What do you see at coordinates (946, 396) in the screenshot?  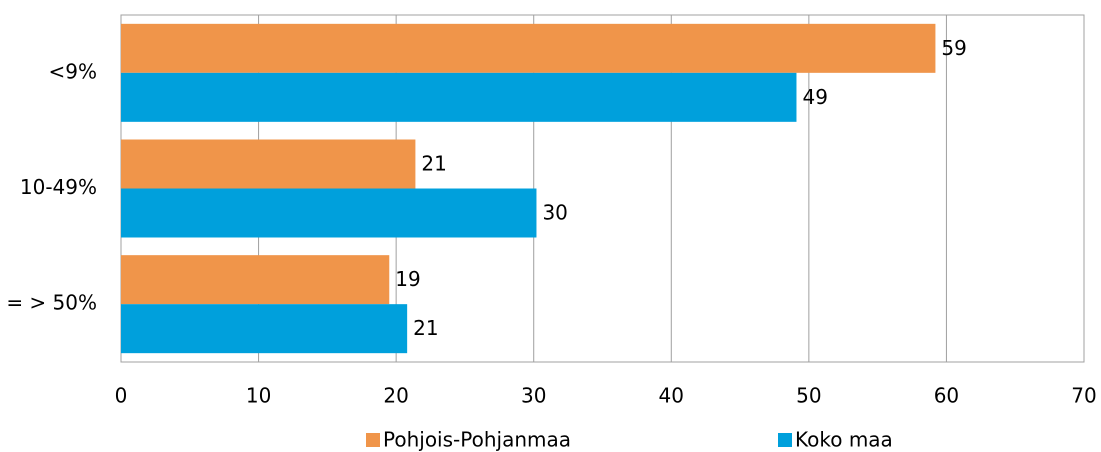 I see `x-tick-label: 60` at bounding box center [946, 396].